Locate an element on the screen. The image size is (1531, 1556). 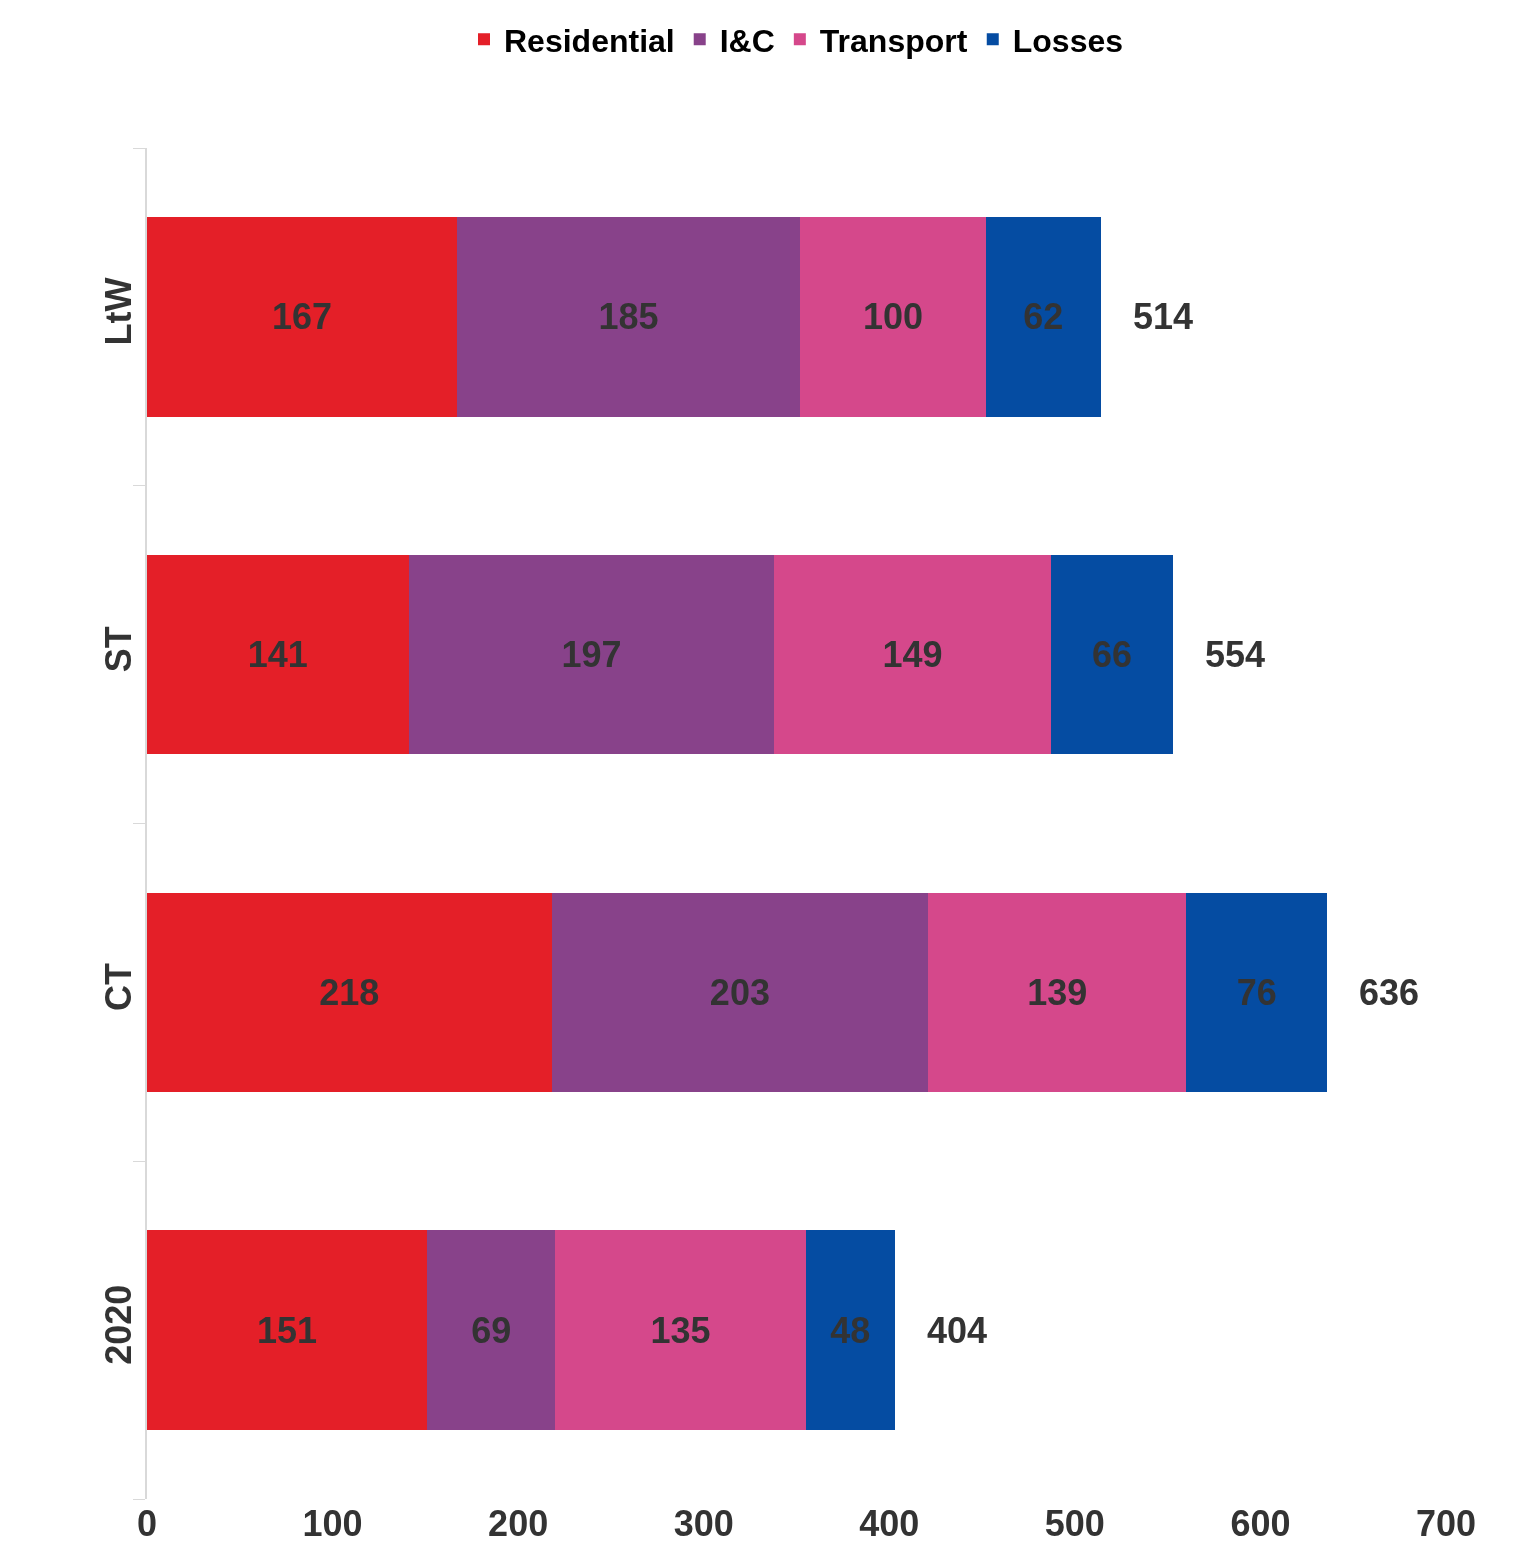
legend-label: Transport is located at coordinates (893, 40).